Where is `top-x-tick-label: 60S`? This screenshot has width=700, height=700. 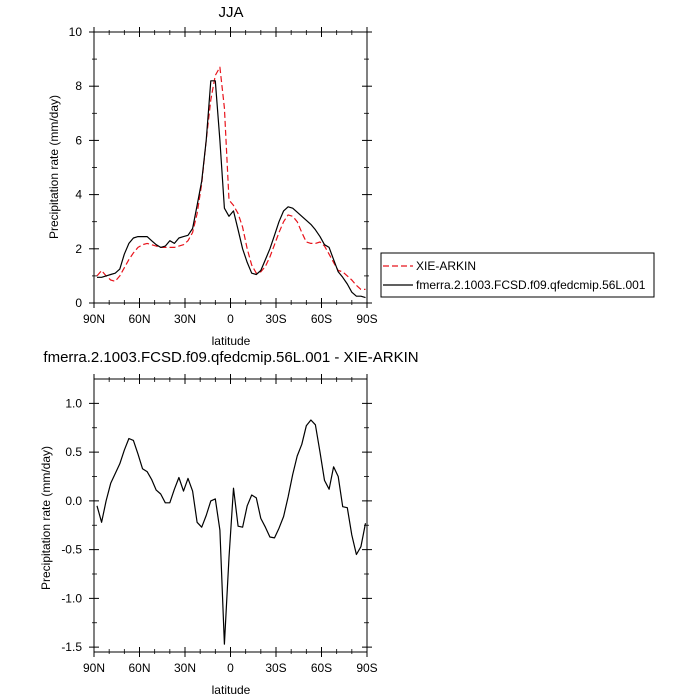
top-x-tick-label: 60S is located at coordinates (321, 319).